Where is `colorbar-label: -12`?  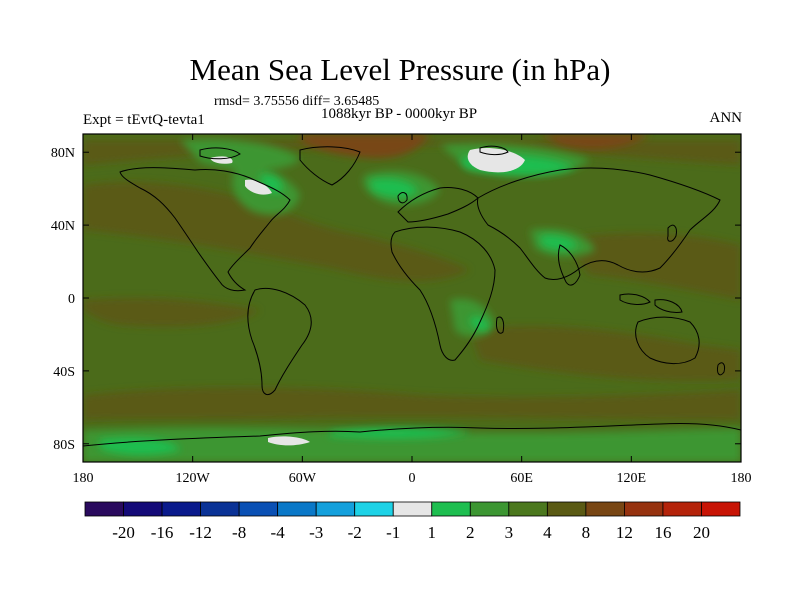 colorbar-label: -12 is located at coordinates (200, 532).